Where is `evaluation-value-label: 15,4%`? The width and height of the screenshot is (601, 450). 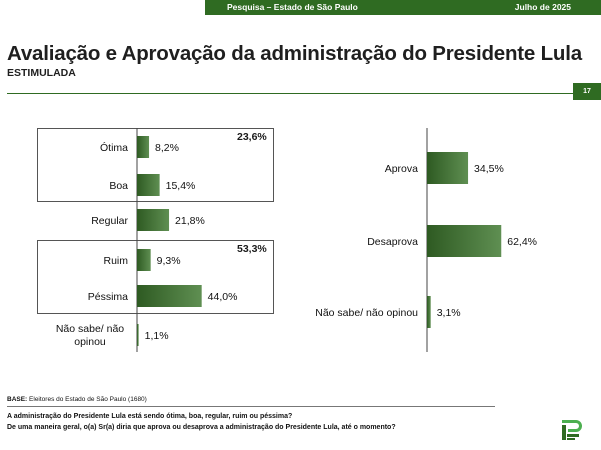
evaluation-value-label: 15,4% is located at coordinates (181, 186).